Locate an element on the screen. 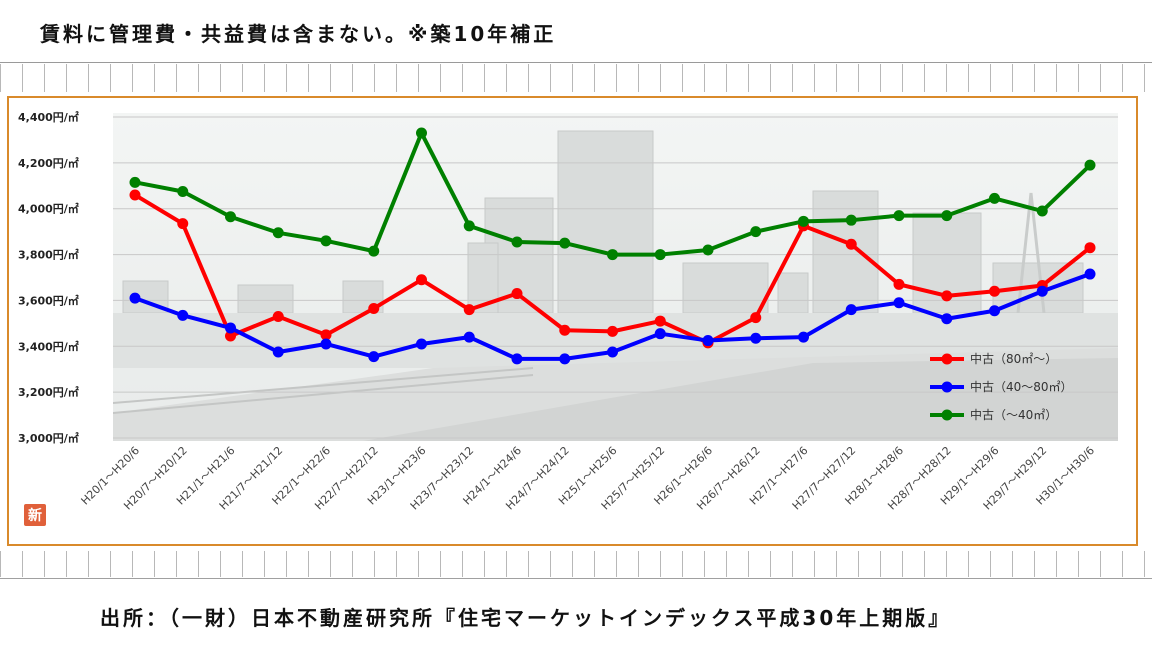 This screenshot has width=1152, height=648. legend-item-2: 中古（～40㎡） is located at coordinates (993, 414).